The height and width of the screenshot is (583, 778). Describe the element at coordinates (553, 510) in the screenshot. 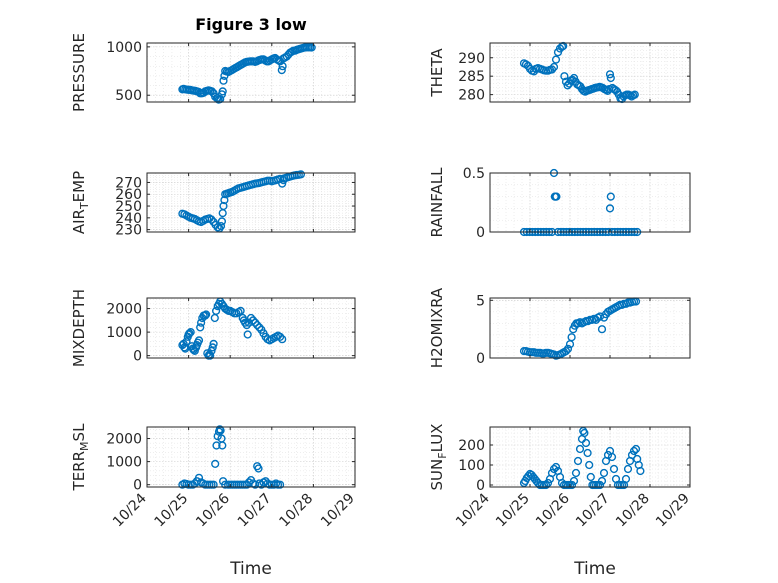

I see `x-tick-label: 10/26` at that location.